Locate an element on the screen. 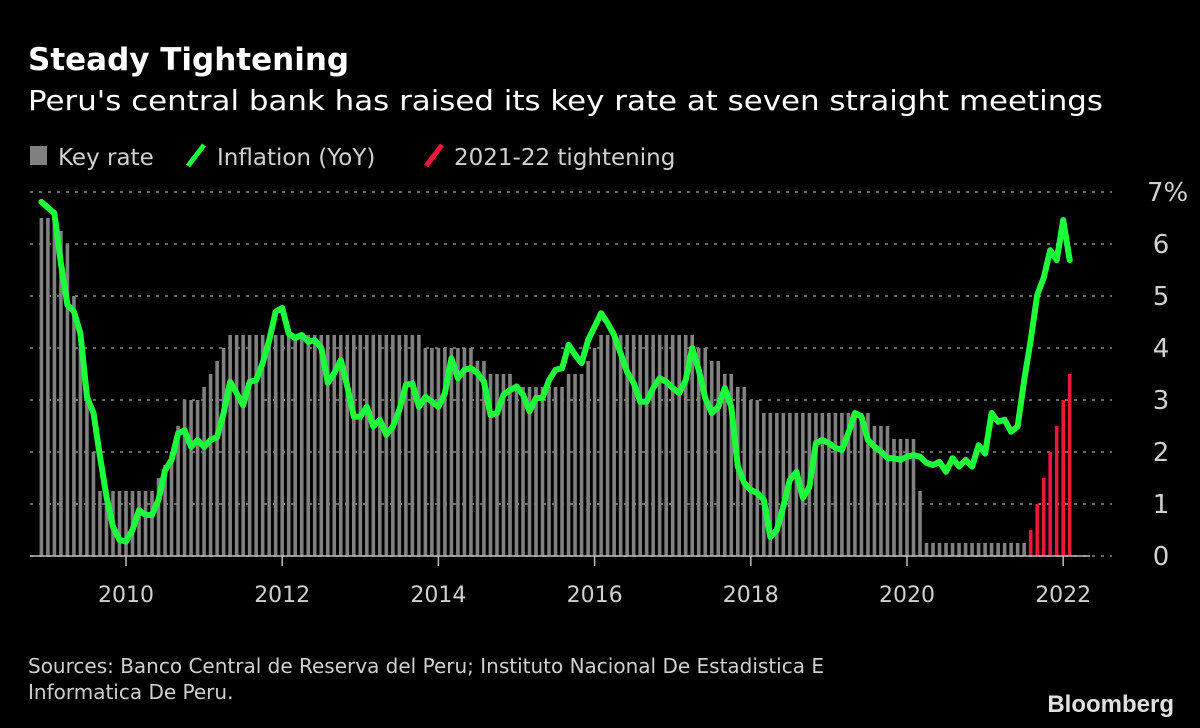  y-axis: 0 1 2 3 4 5 6 7% is located at coordinates (1167, 375).